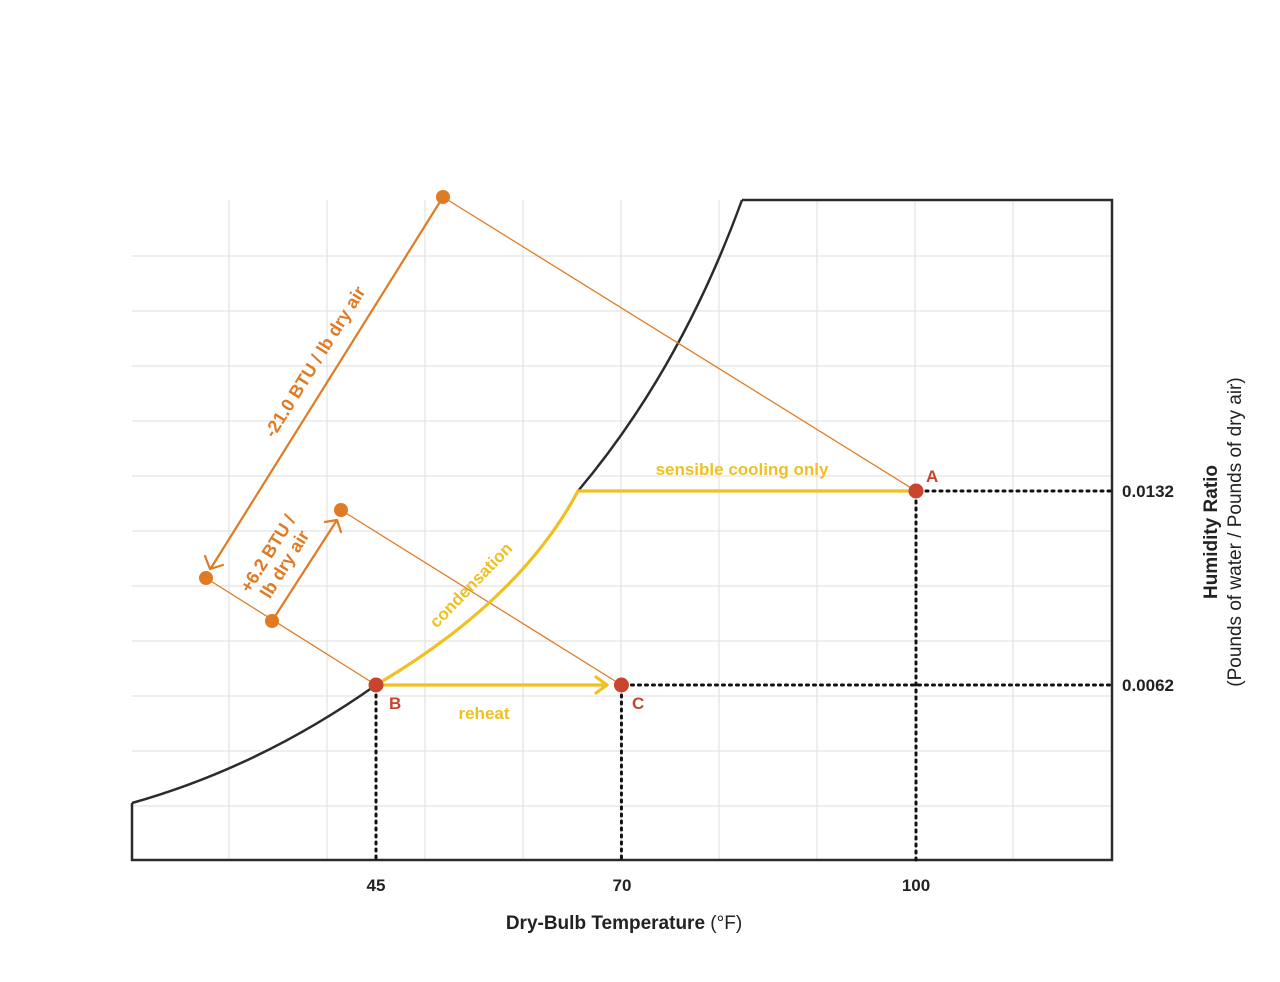  I want to click on x-tick-label: 45, so click(376, 885).